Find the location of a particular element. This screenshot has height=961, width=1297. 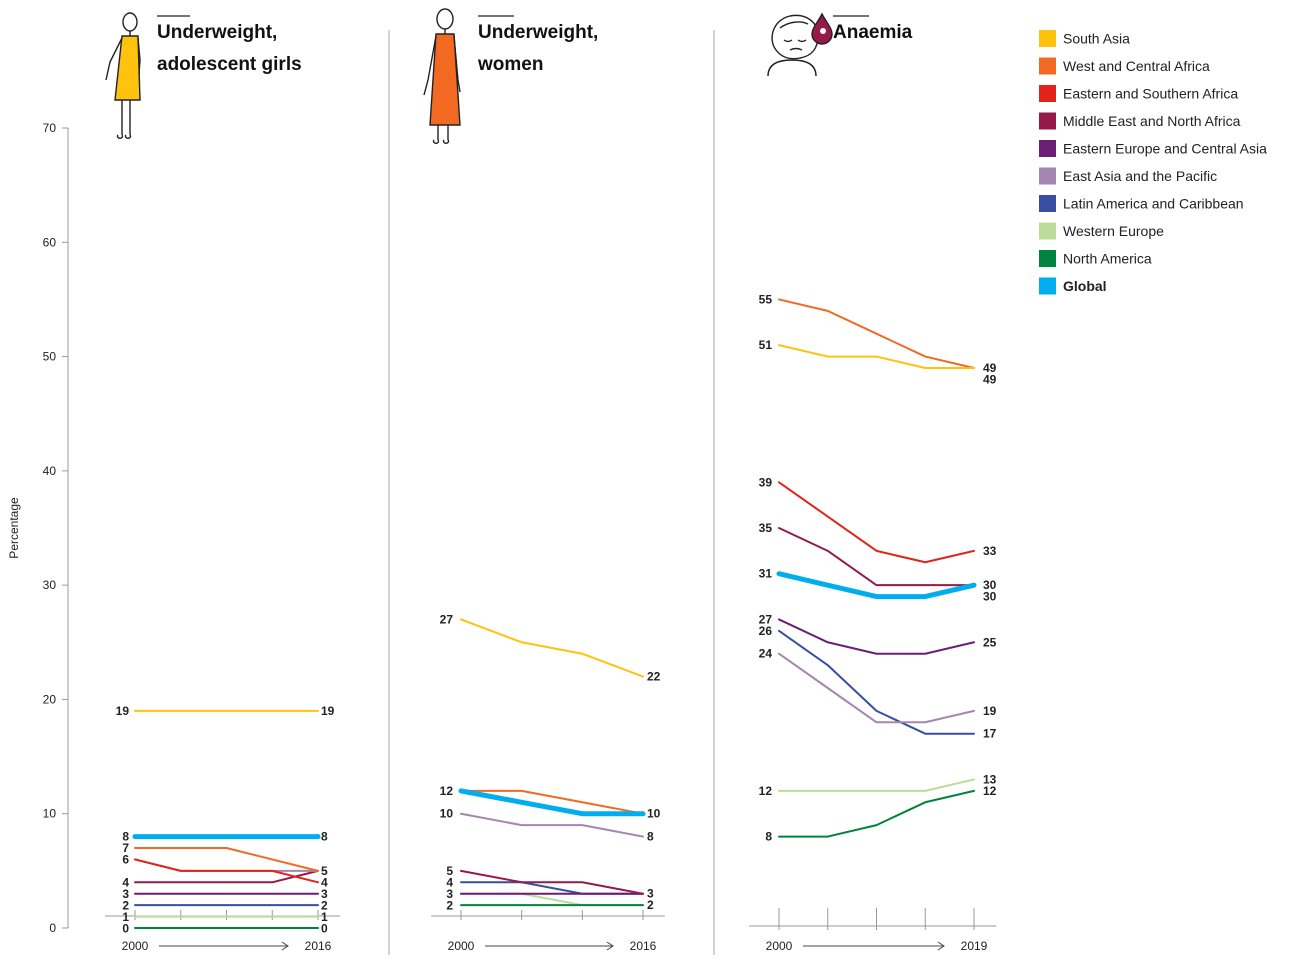

series-line-west-central-africa is located at coordinates (226, 859).